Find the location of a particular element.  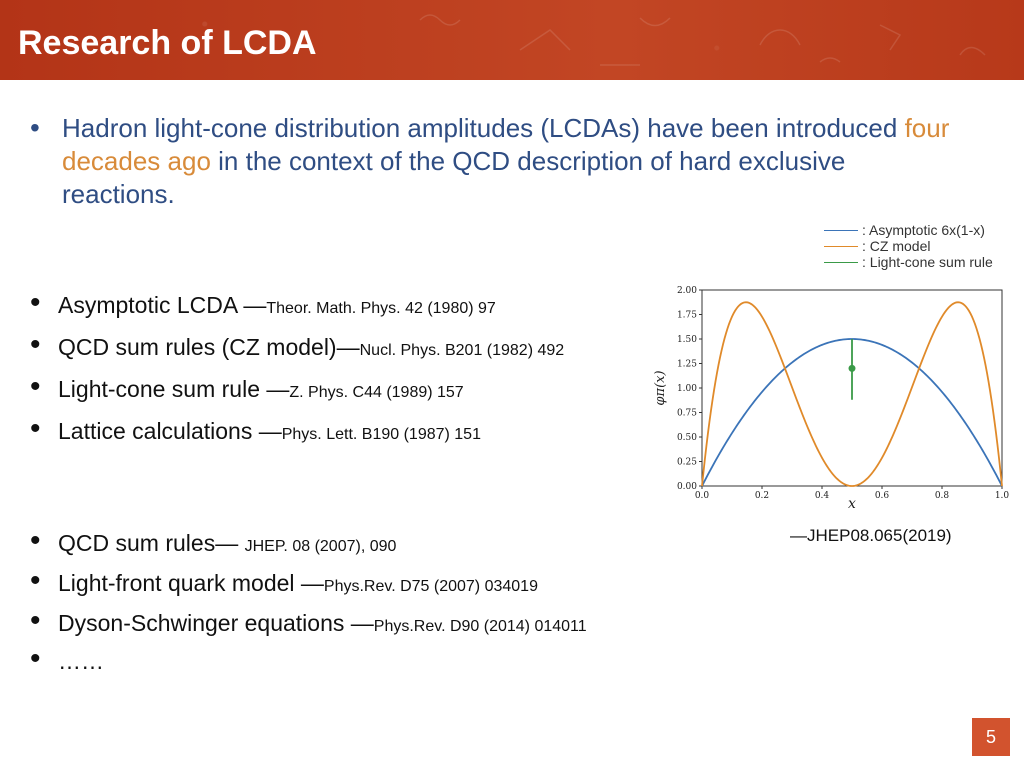

item-reference: JHEP. 08 (2007), 090 is located at coordinates (320, 546).